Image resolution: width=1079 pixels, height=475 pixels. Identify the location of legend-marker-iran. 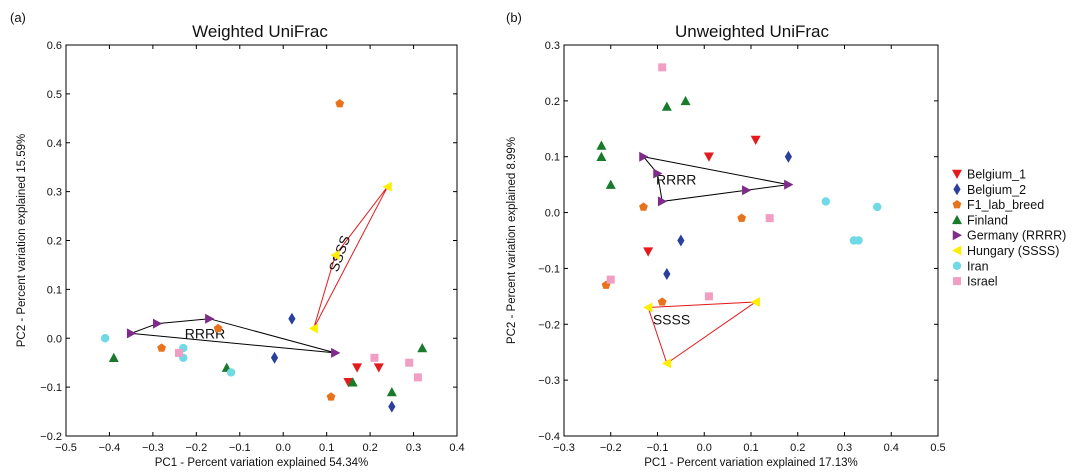
(957, 265).